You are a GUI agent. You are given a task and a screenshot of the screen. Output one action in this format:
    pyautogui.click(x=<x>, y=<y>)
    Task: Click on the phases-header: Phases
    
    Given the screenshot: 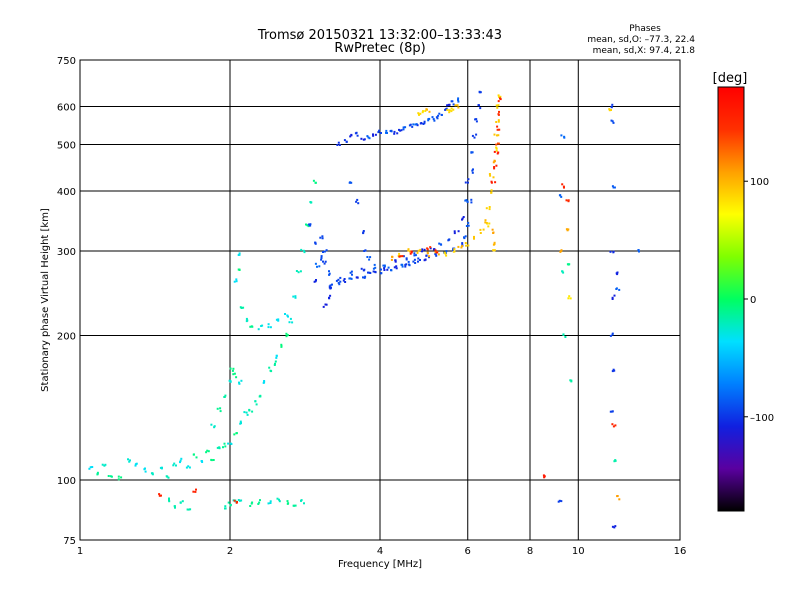 What is the action you would take?
    pyautogui.click(x=645, y=29)
    